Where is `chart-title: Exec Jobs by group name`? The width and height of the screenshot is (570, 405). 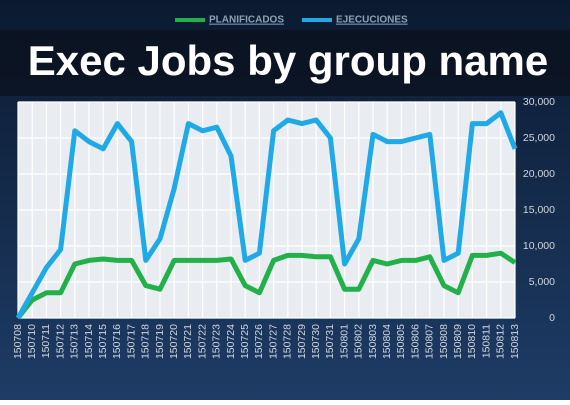
chart-title: Exec Jobs by group name is located at coordinates (288, 60).